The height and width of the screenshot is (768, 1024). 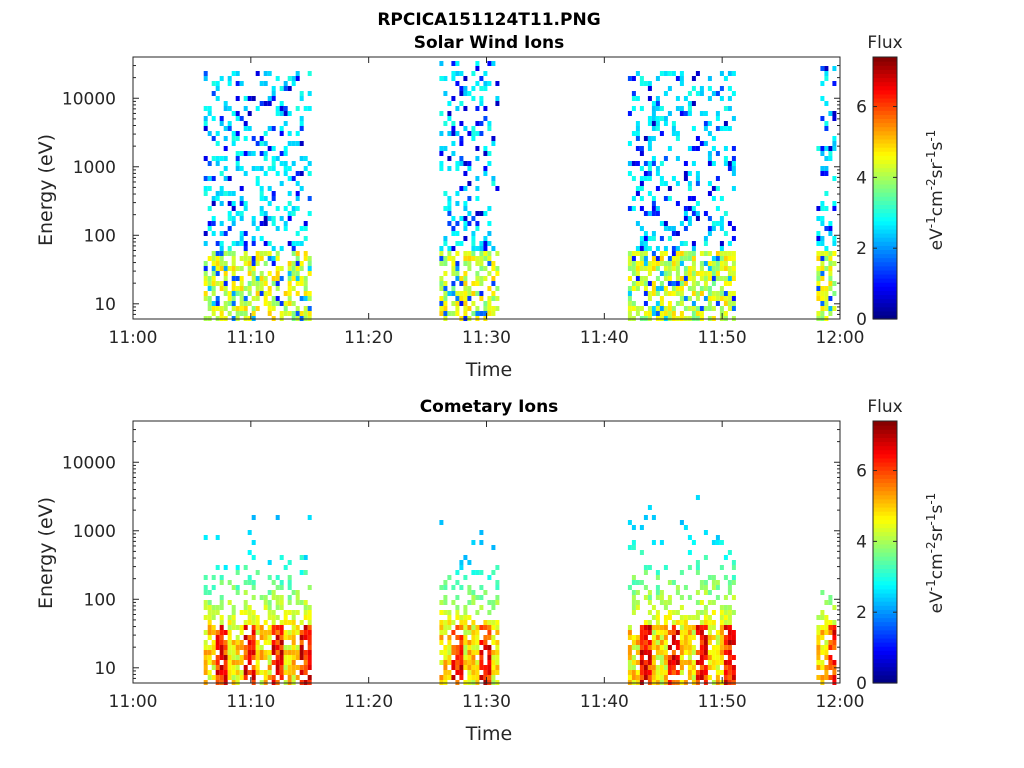 I want to click on x-tick-label: 11:50, so click(x=722, y=338).